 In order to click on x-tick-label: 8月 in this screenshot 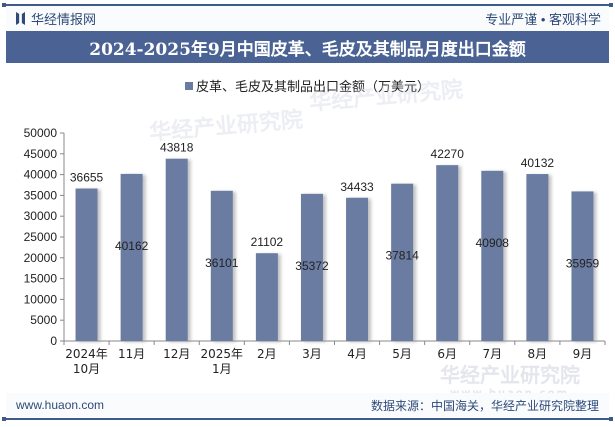, I will do `click(538, 354)`.